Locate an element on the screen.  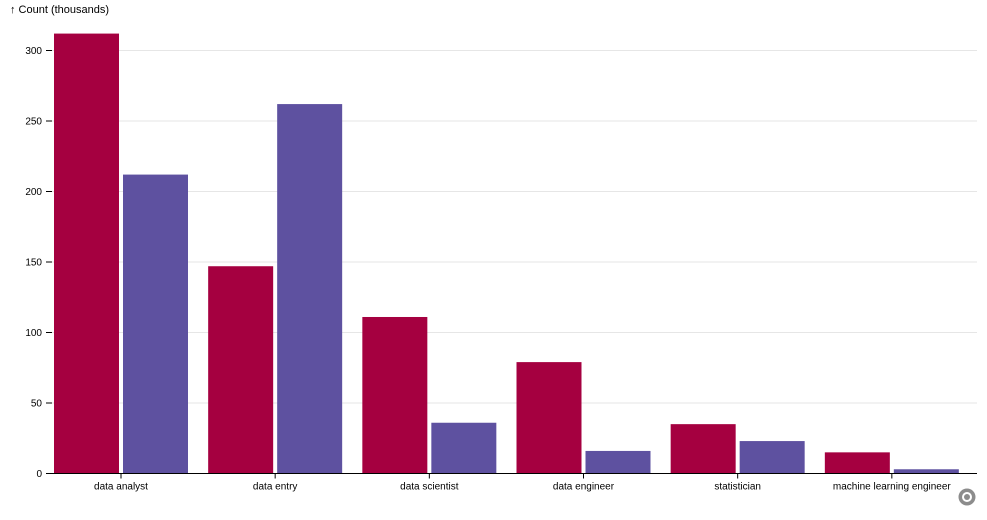
y-tick-label: 300 is located at coordinates (33, 51).